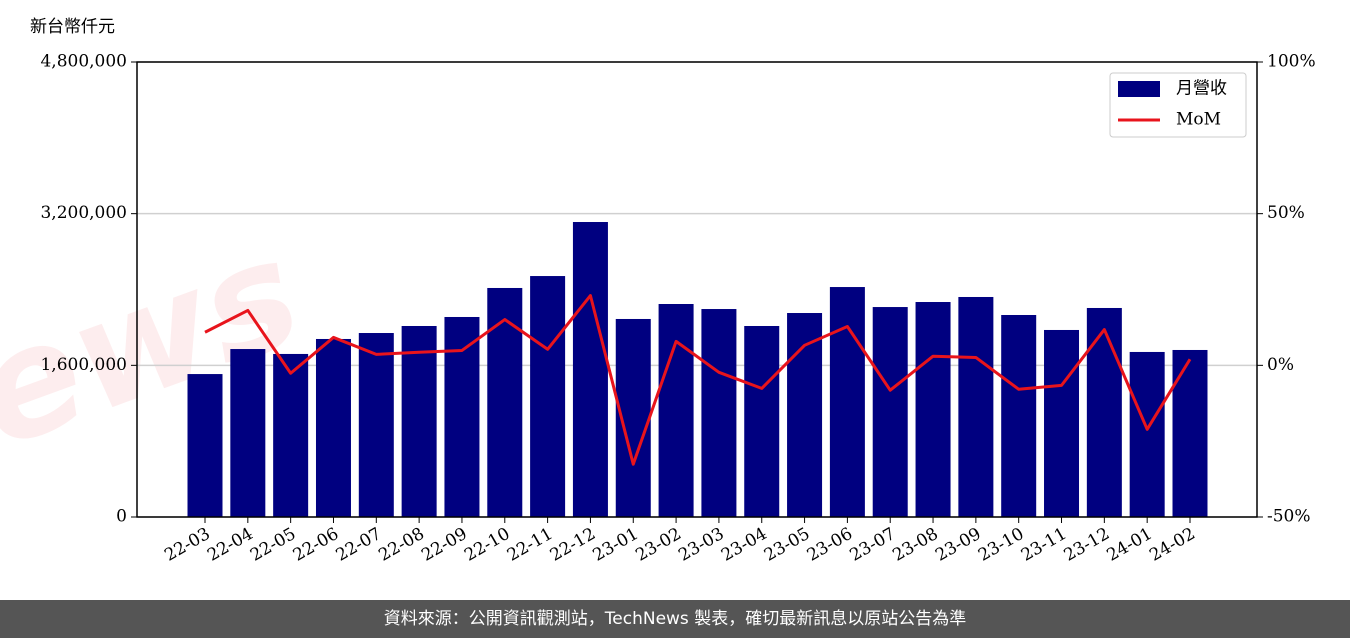  Describe the element at coordinates (1289, 517) in the screenshot. I see `y2-tick-label: -50%` at that location.